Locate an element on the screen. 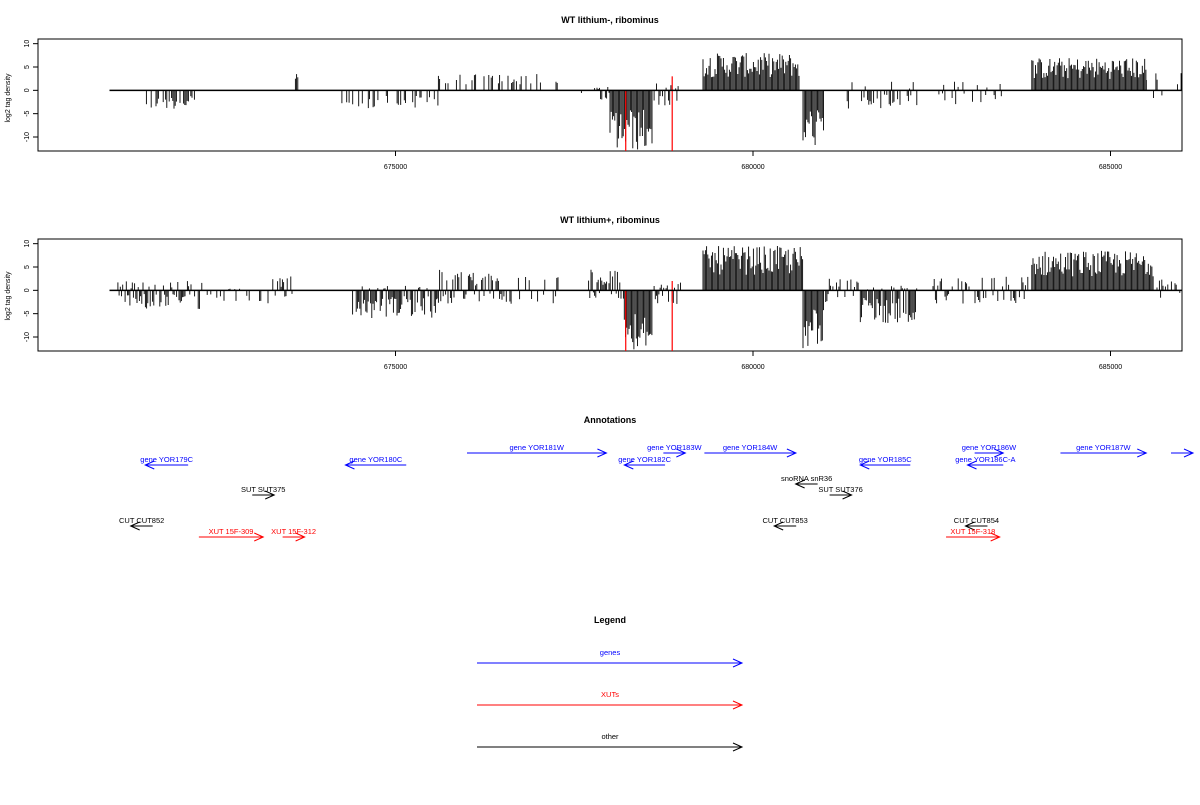 Image resolution: width=1200 pixels, height=805 pixels. feature-label: CUT CUT854 is located at coordinates (976, 520).